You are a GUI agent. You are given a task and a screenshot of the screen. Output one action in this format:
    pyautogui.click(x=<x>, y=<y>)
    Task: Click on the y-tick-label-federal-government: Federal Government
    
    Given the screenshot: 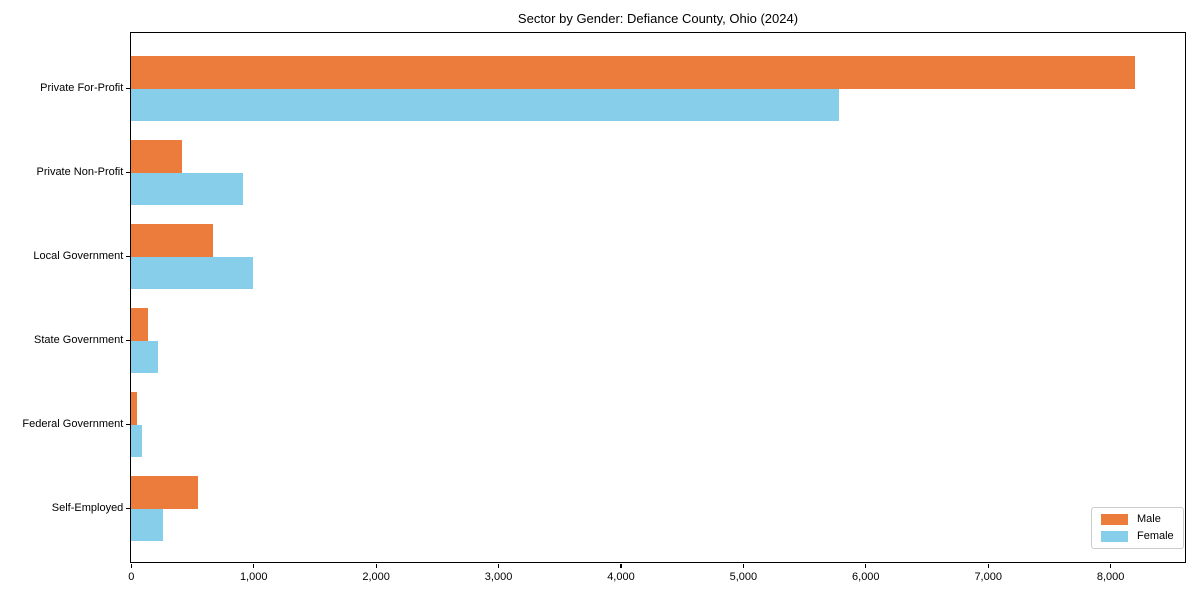 What is the action you would take?
    pyautogui.click(x=73, y=423)
    